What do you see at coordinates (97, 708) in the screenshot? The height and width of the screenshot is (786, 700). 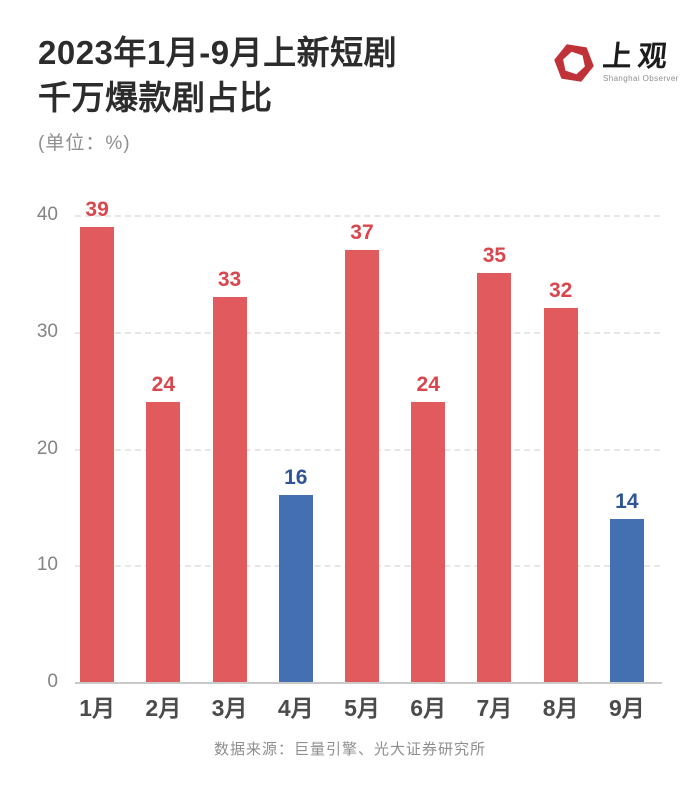 I see `x-tick-label: 1月` at bounding box center [97, 708].